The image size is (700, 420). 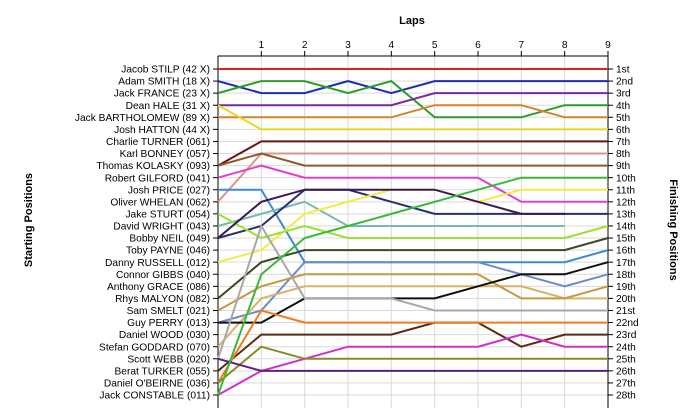 What do you see at coordinates (261, 45) in the screenshot?
I see `x-tick-label: 1` at bounding box center [261, 45].